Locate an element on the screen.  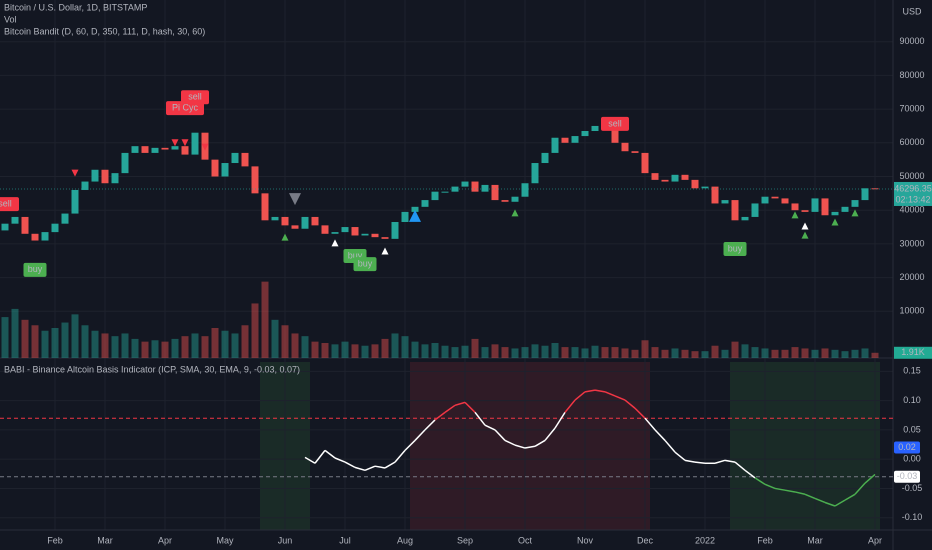
y-tick-label: 0.10 is located at coordinates (912, 400).